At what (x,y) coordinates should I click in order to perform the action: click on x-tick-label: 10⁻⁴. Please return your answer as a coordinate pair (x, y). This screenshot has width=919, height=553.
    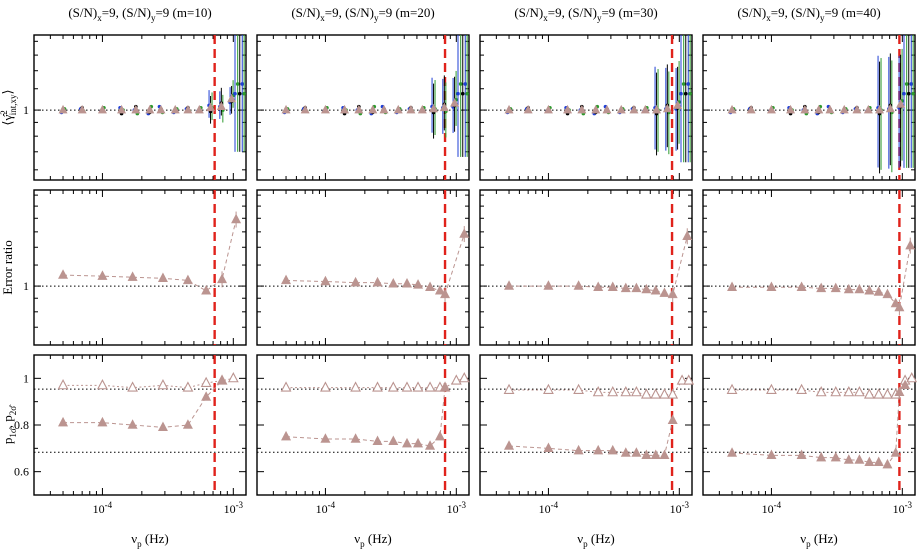
    Looking at the image, I should click on (772, 508).